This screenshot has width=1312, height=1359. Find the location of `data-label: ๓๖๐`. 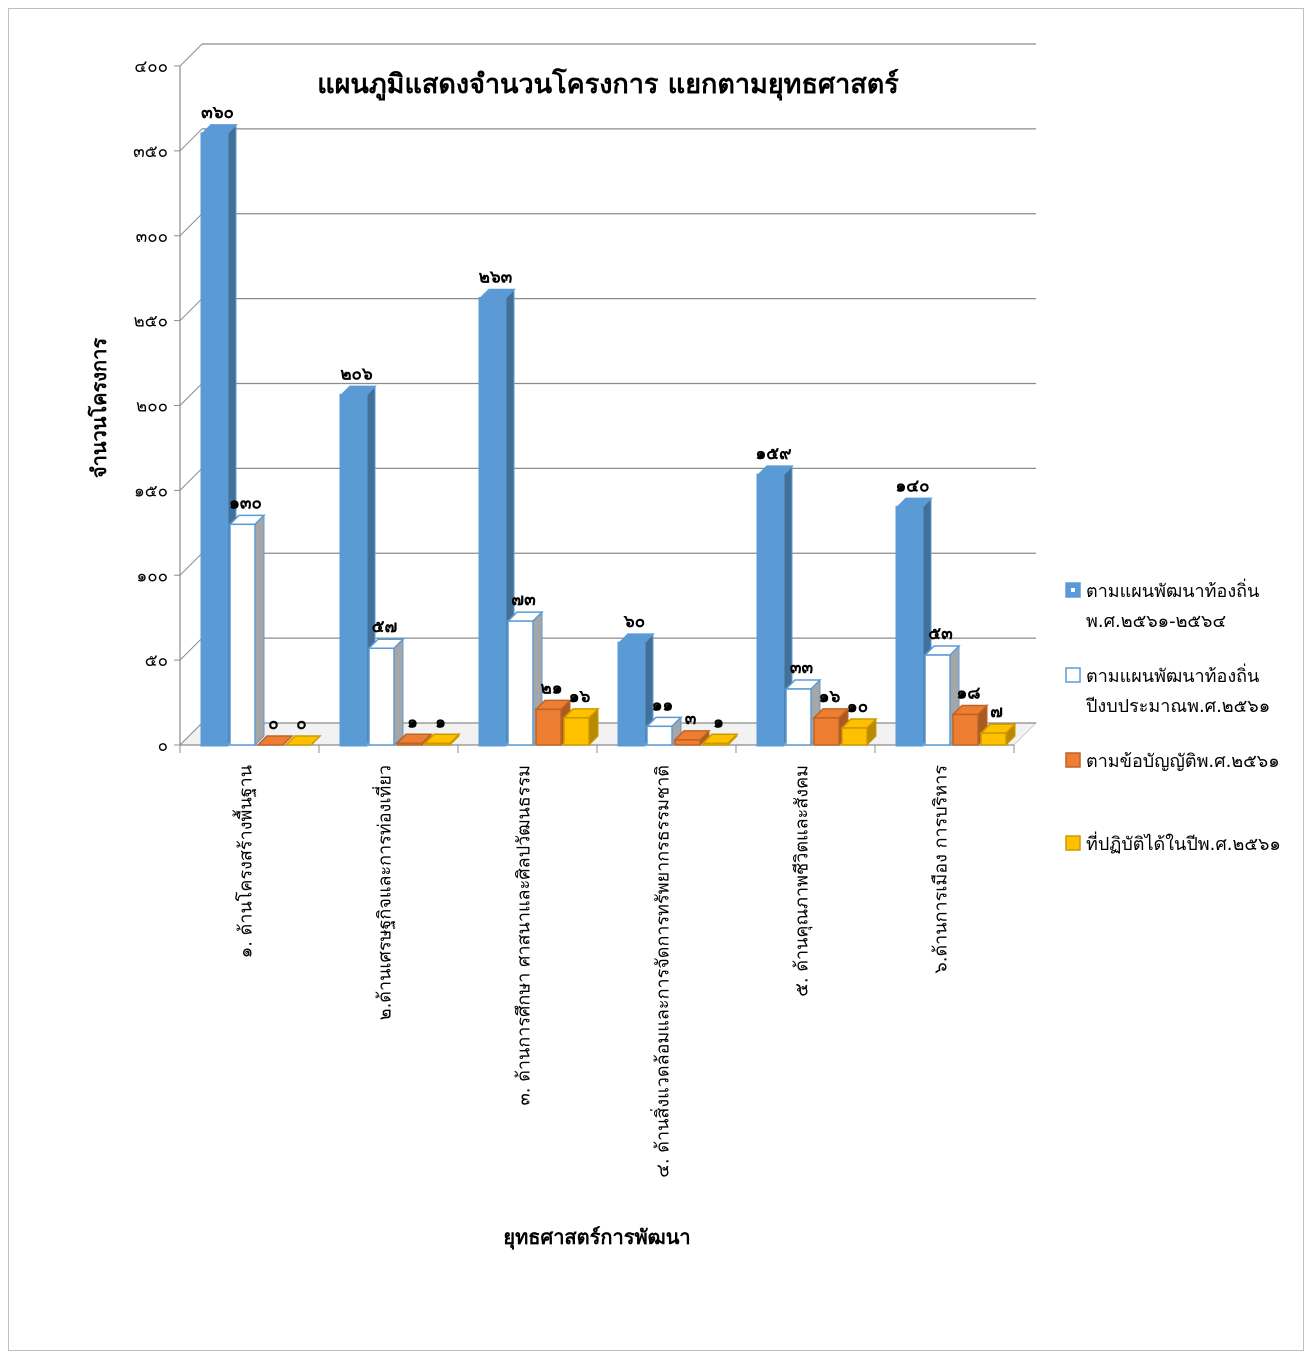

data-label: ๓๖๐ is located at coordinates (217, 113).